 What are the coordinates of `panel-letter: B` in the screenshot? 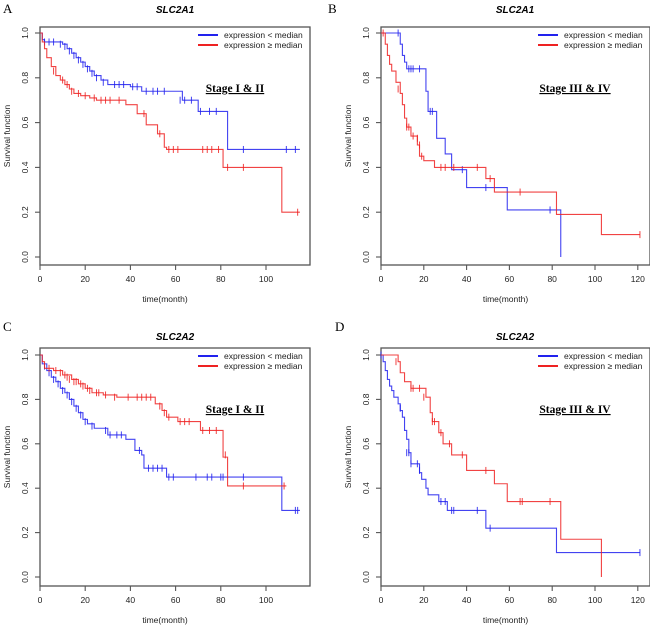 It's located at (332, 8).